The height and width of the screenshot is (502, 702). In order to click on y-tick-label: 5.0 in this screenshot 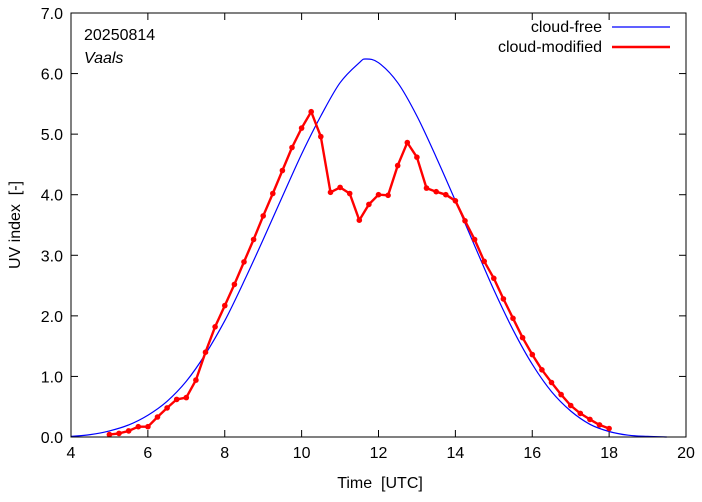, I will do `click(52, 135)`.